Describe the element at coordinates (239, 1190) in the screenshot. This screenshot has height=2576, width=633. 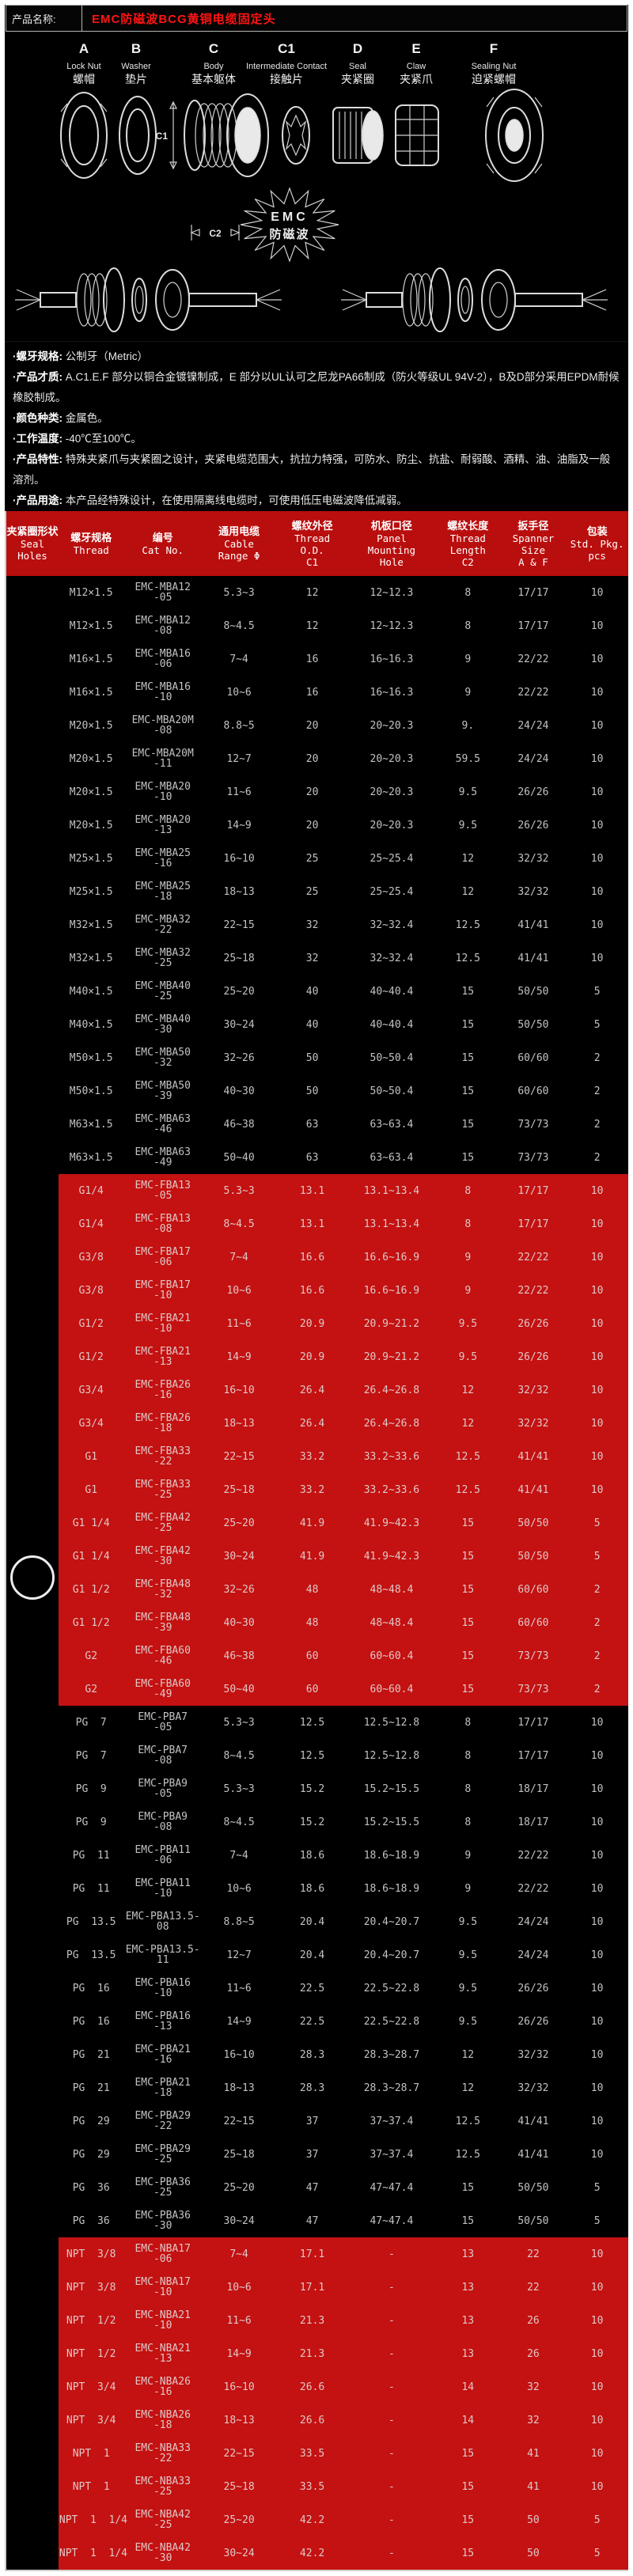
I see `cable-cell: 5.3~3` at that location.